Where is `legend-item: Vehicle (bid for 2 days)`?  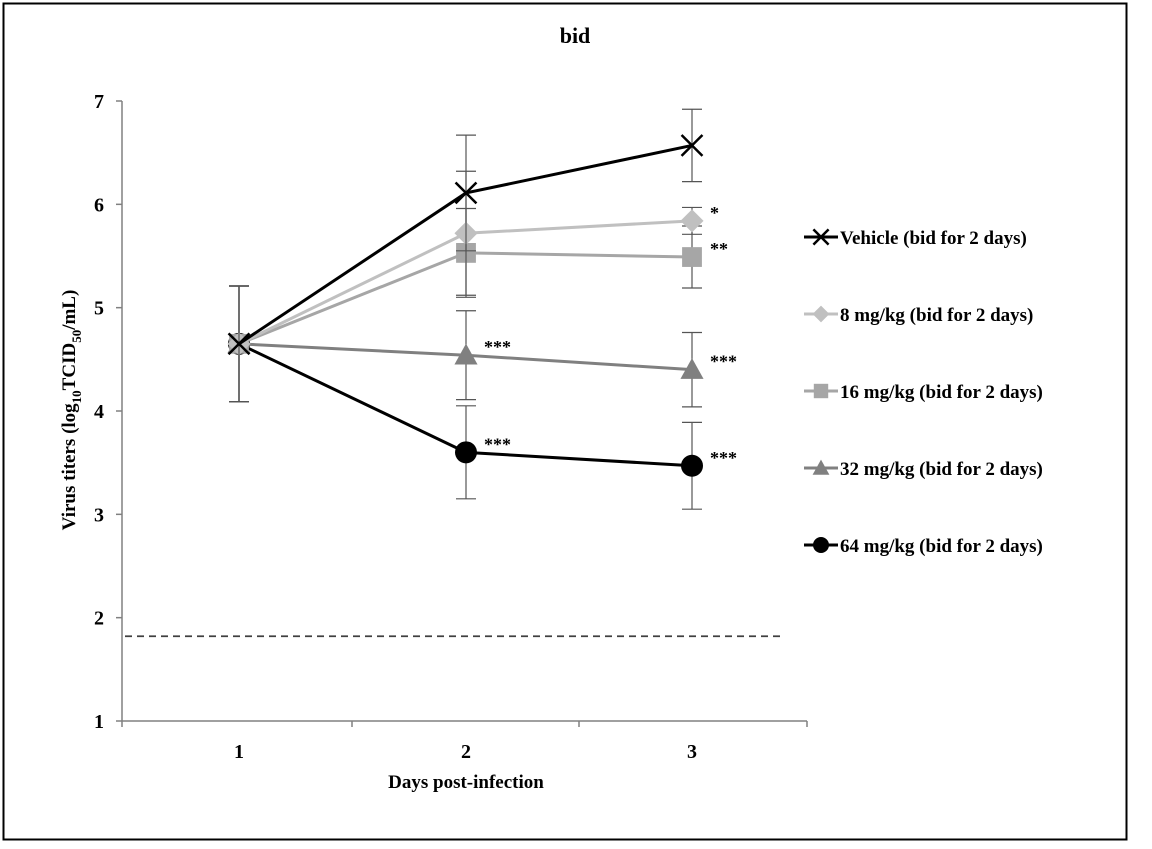 legend-item: Vehicle (bid for 2 days) is located at coordinates (915, 238).